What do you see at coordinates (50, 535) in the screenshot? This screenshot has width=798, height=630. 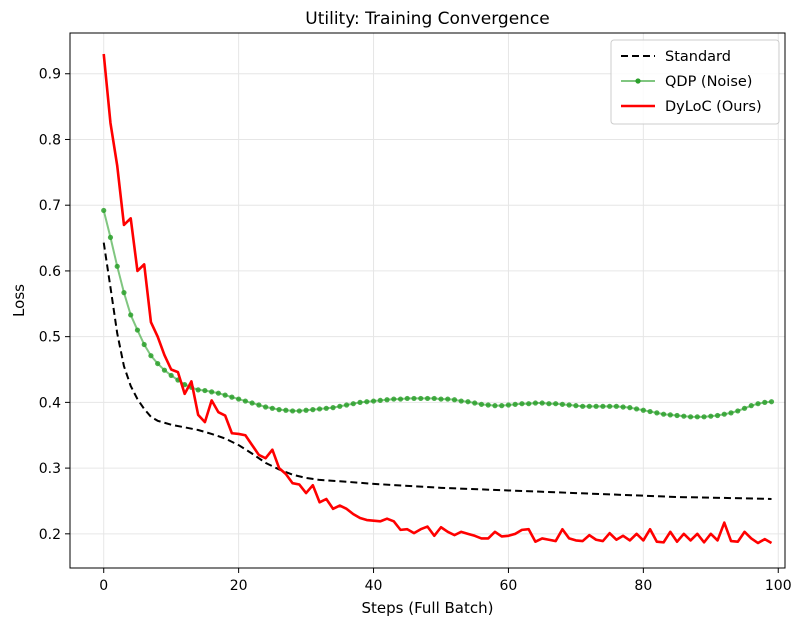 I see `y-tick-label: 0.2` at bounding box center [50, 535].